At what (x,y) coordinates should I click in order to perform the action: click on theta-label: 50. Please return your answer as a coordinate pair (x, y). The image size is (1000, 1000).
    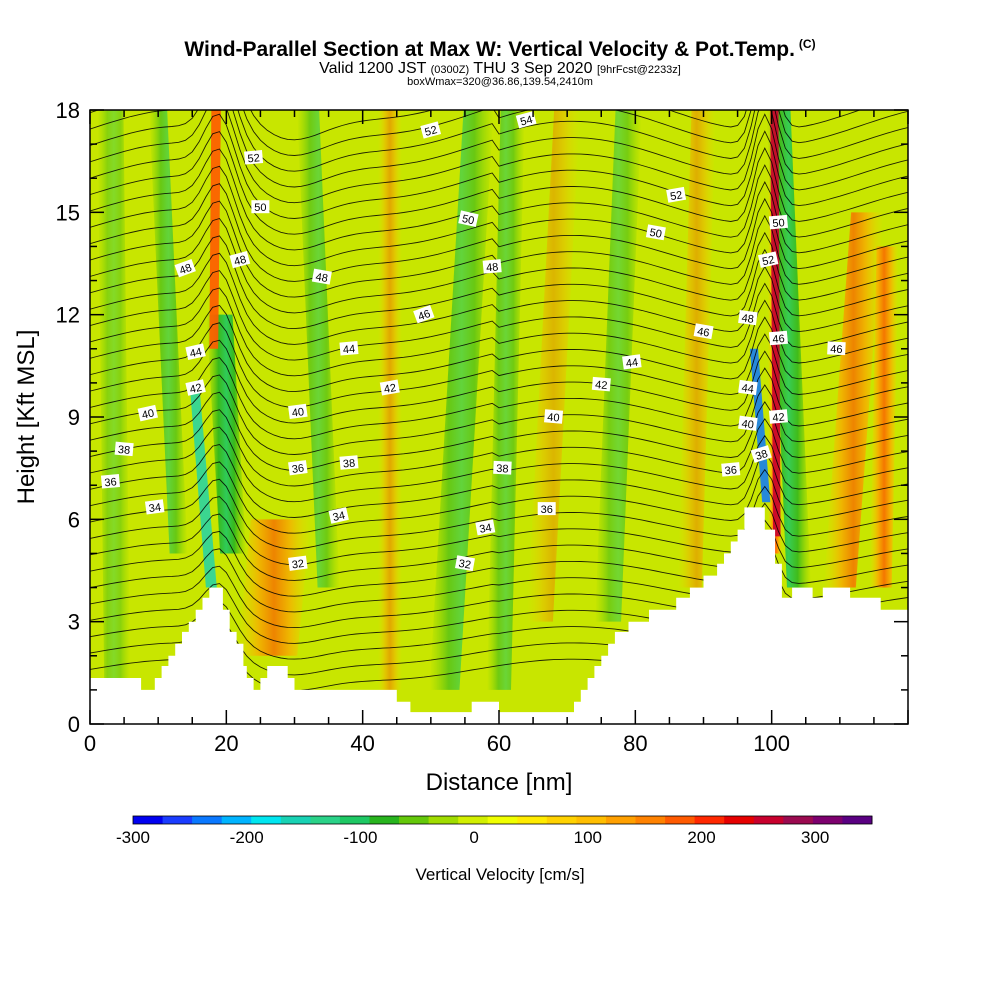
    Looking at the image, I should click on (468, 219).